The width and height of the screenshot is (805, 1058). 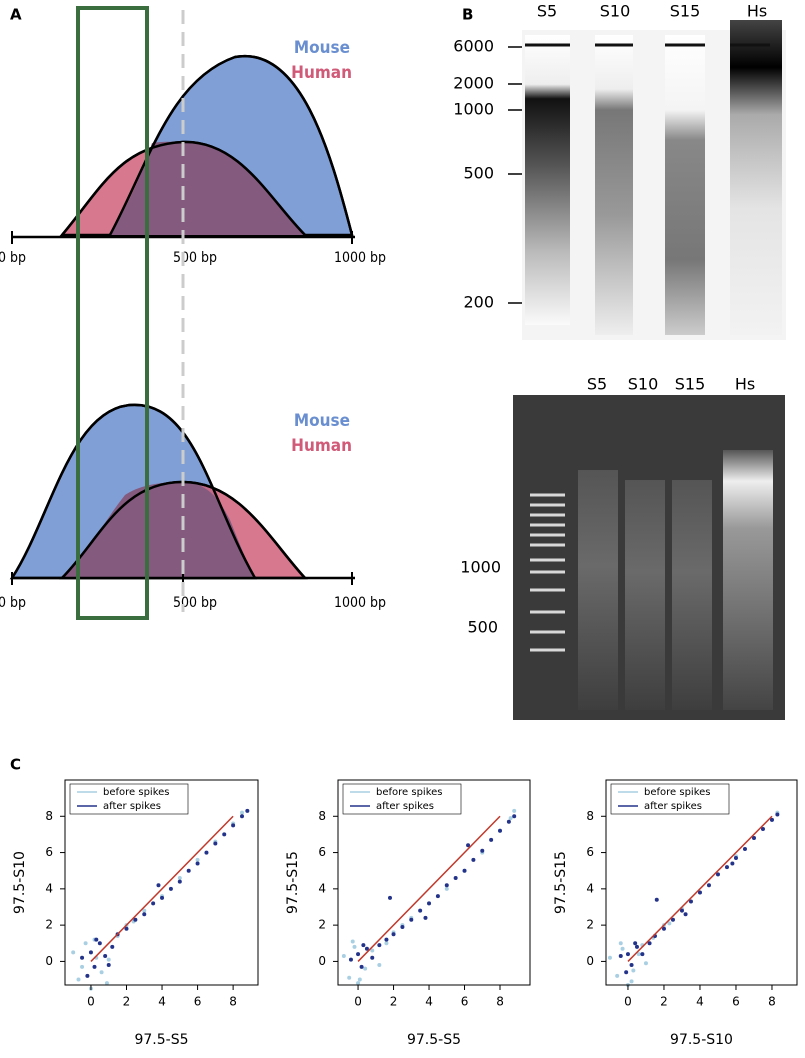 What do you see at coordinates (16, 15) in the screenshot?
I see `panel-label: A` at bounding box center [16, 15].